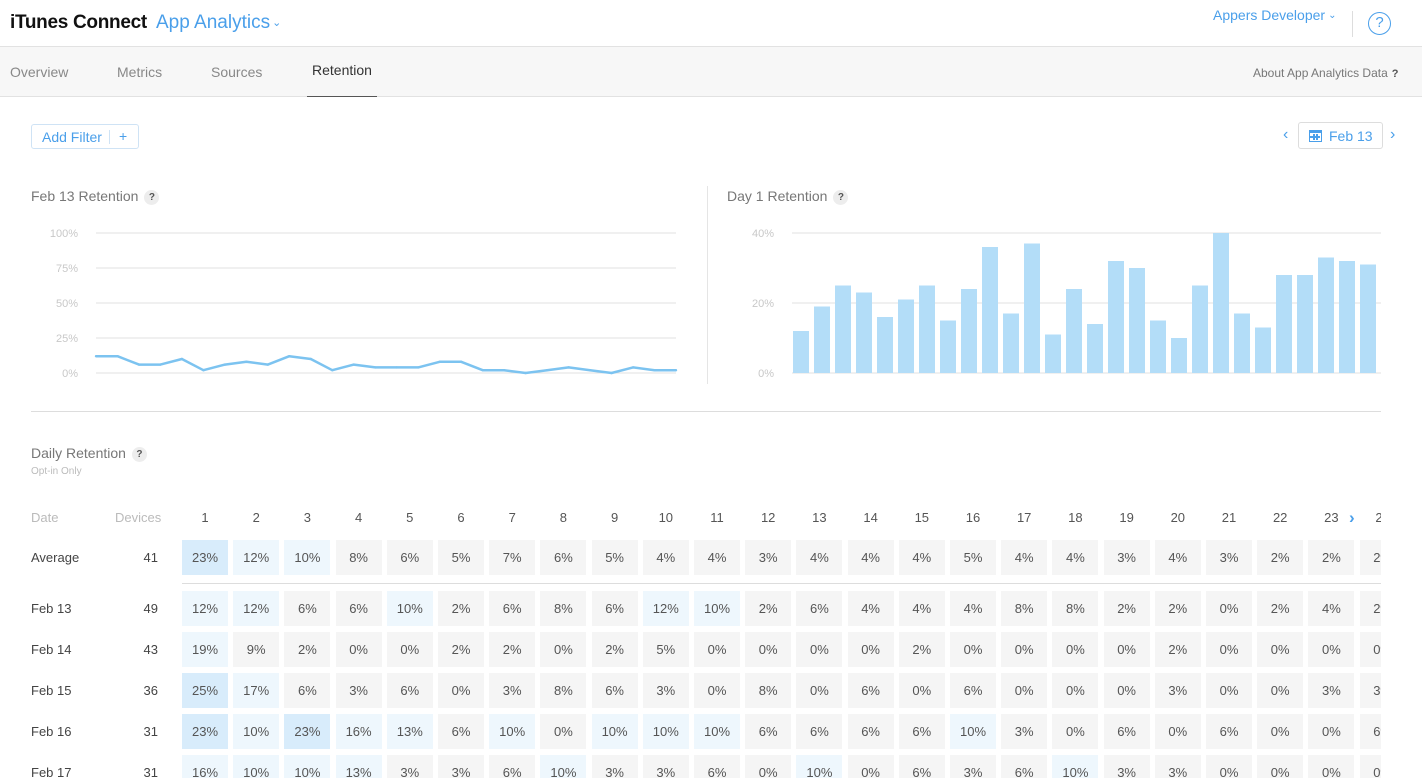  What do you see at coordinates (218, 23) in the screenshot?
I see `module-selector: App Analytics ⌄` at bounding box center [218, 23].